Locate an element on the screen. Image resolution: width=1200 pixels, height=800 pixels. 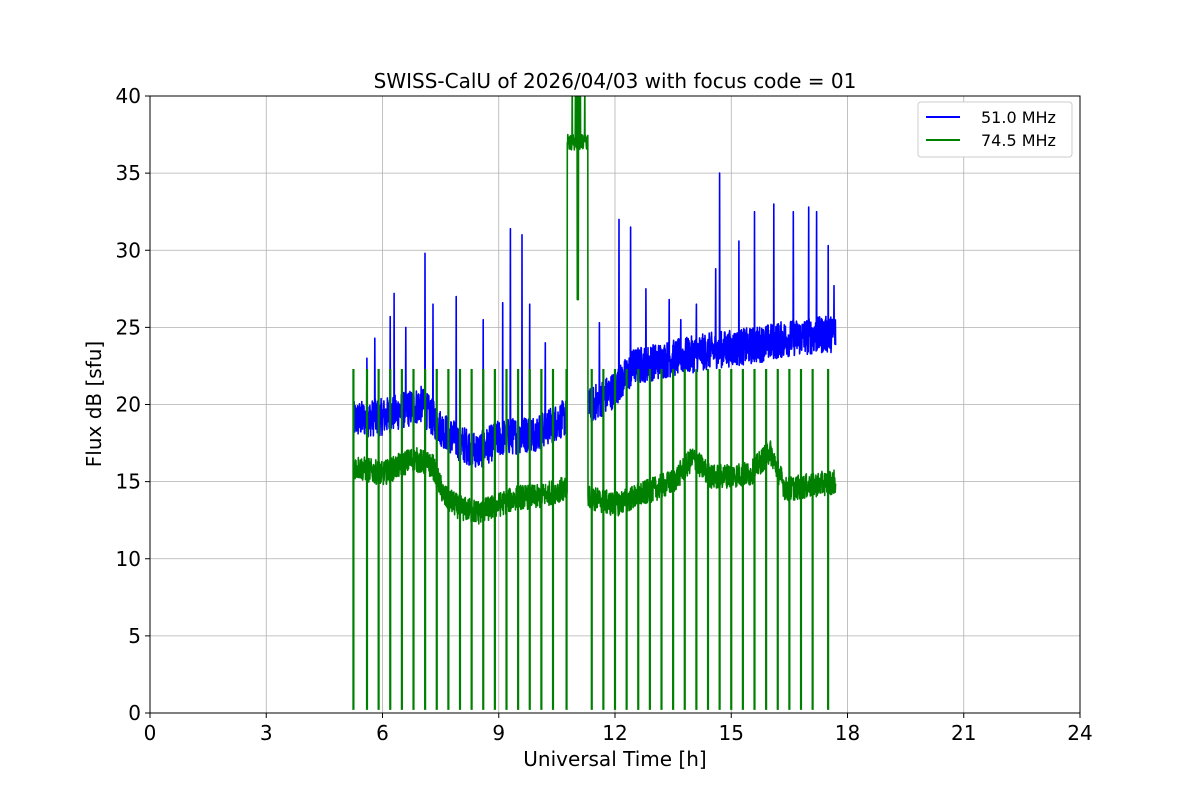
x-tick-label: 15 is located at coordinates (731, 733).